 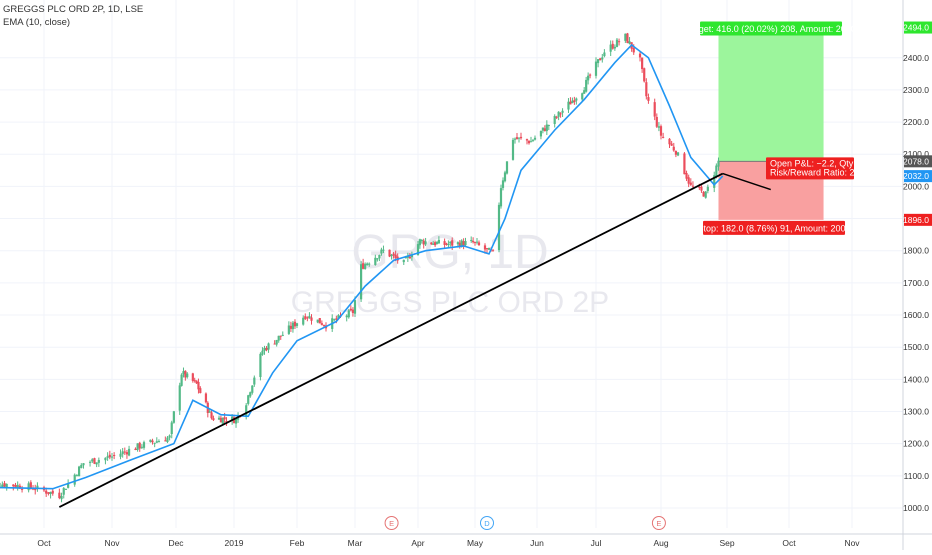 I want to click on open-pnl-label: Open P&L: −2.2, Qty: 0, so click(x=816, y=163).